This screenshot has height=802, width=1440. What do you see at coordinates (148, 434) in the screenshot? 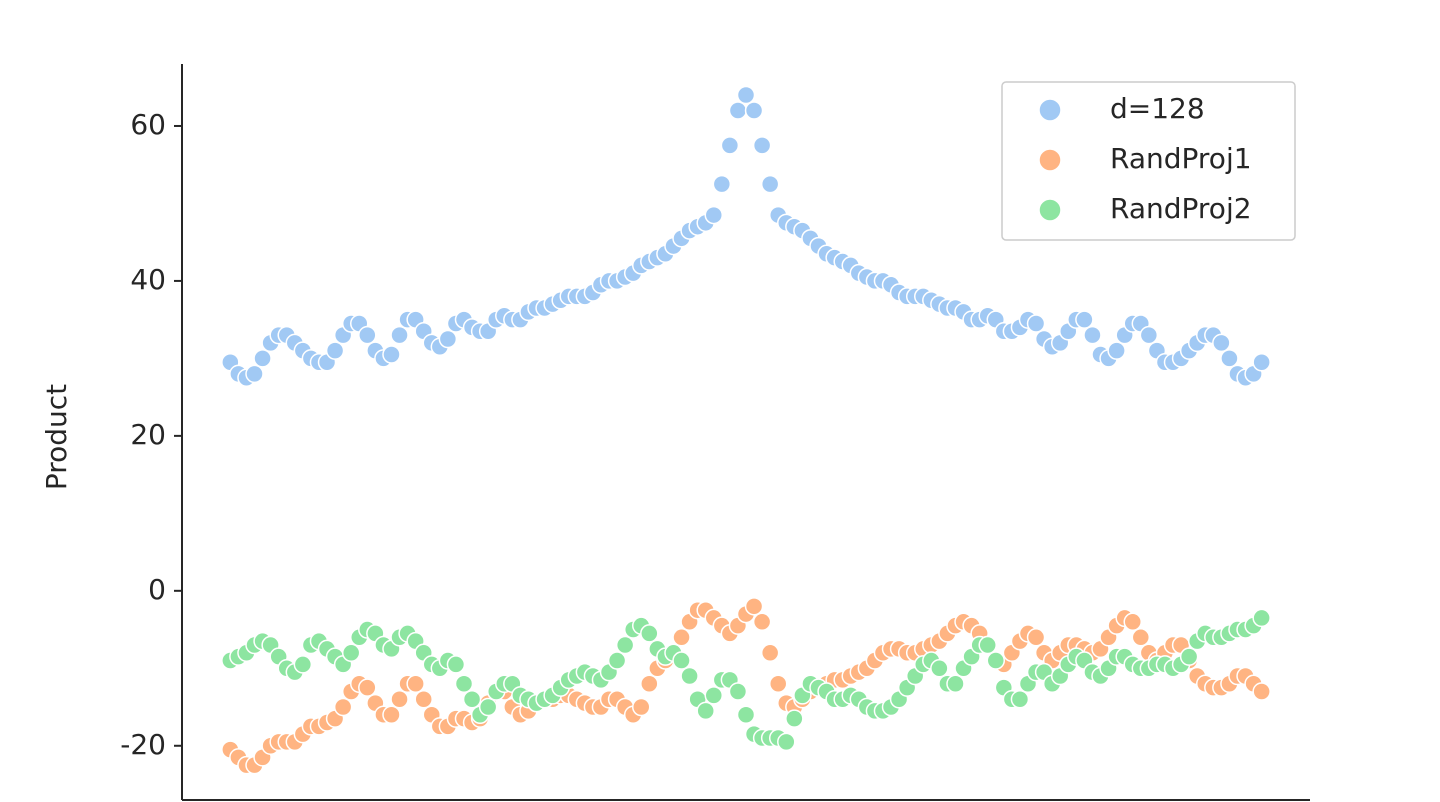
I see `y-tick-label: 20` at bounding box center [148, 434].